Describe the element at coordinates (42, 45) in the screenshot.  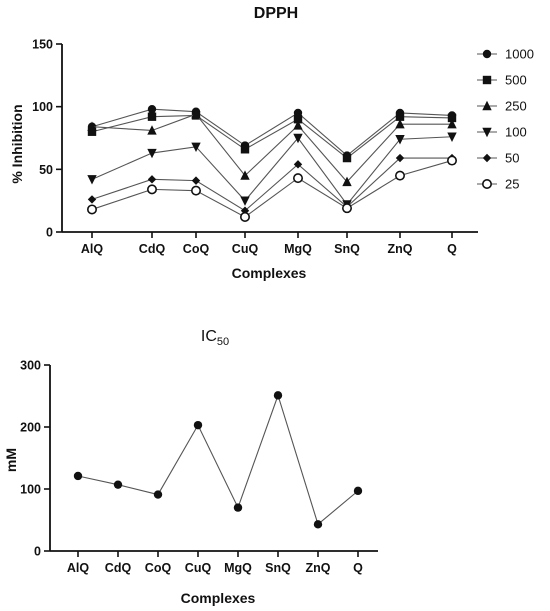
I see `y-tick-label: 150` at that location.